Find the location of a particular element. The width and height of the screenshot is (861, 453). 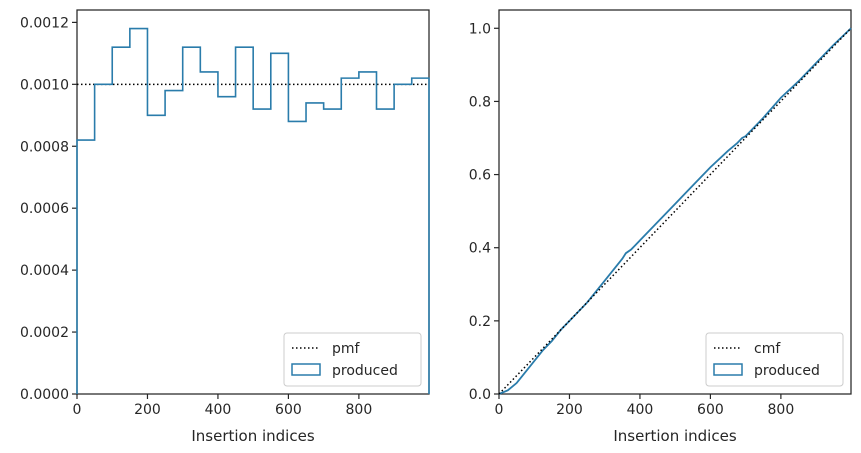

y-tick-label: 0.0 is located at coordinates (480, 395).